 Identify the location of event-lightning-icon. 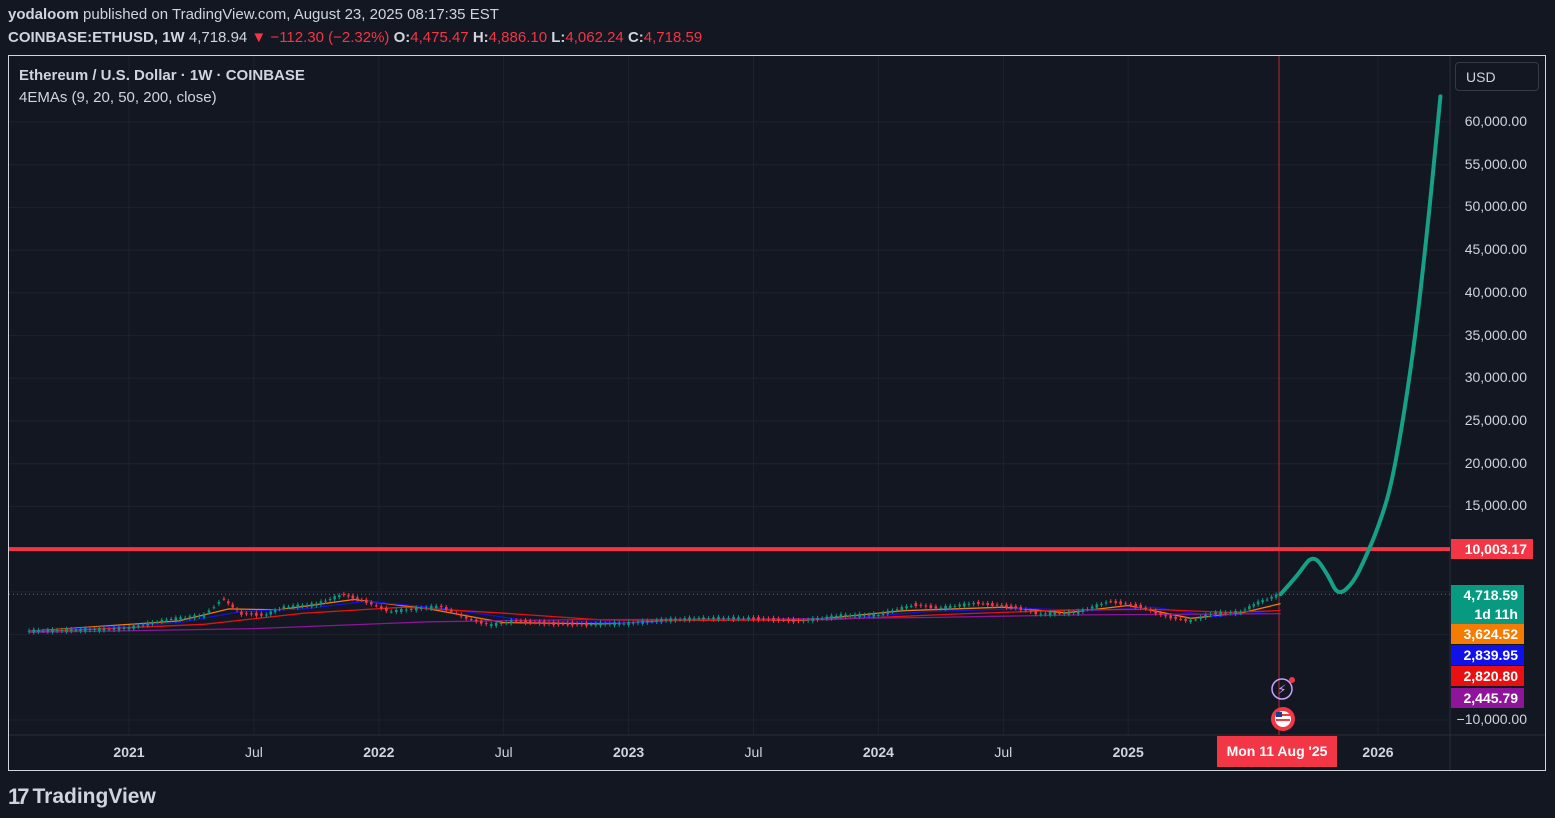
(1282, 689).